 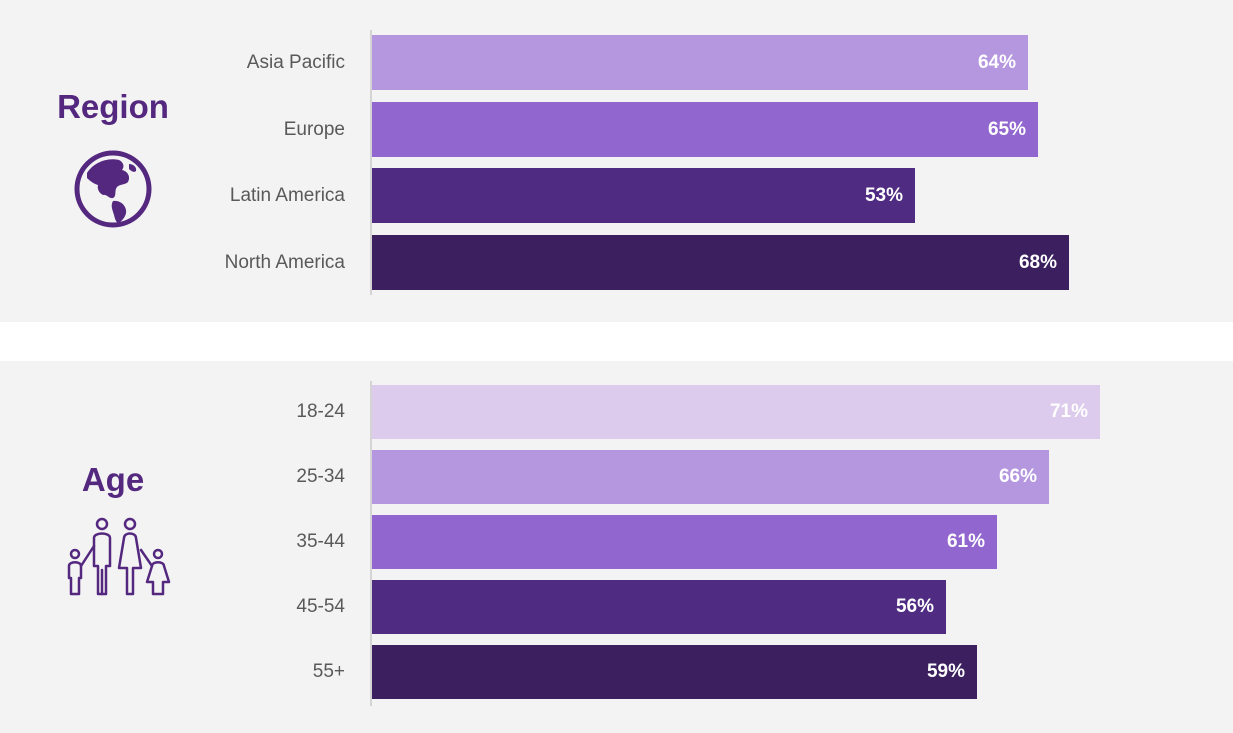 What do you see at coordinates (113, 106) in the screenshot?
I see `region-heading: Region` at bounding box center [113, 106].